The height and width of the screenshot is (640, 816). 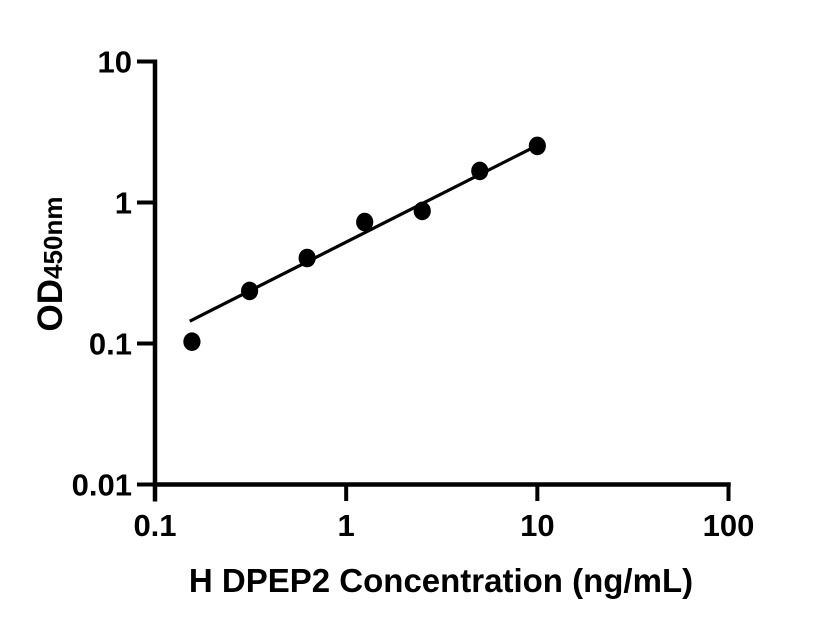 I want to click on x-tick-label: 1, so click(x=346, y=525).